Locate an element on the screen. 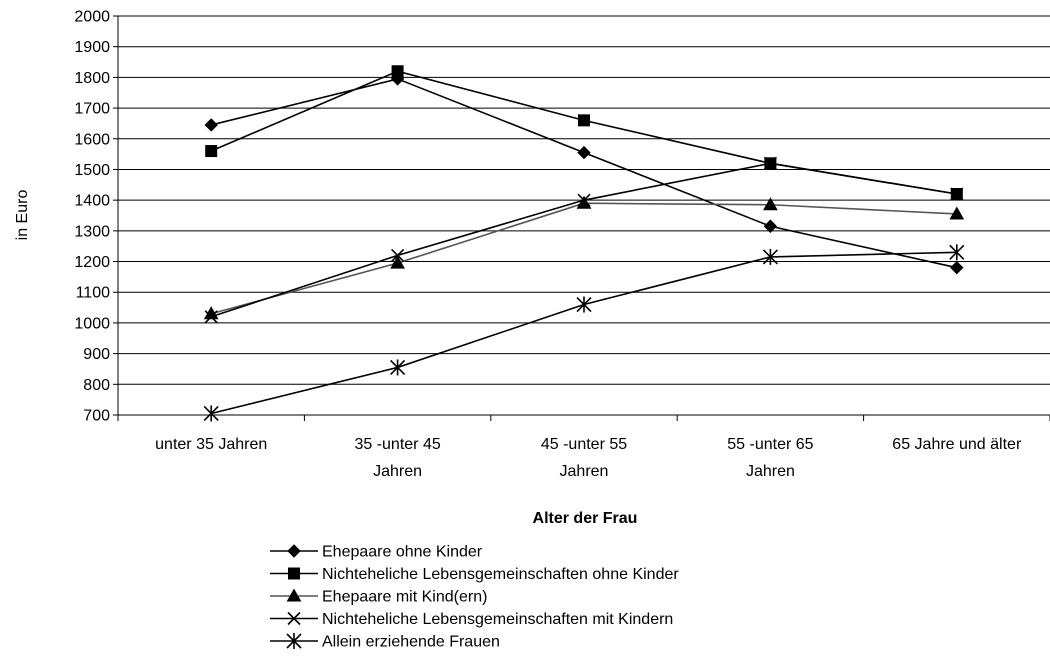  y-tick-label: 1100 is located at coordinates (93, 293).